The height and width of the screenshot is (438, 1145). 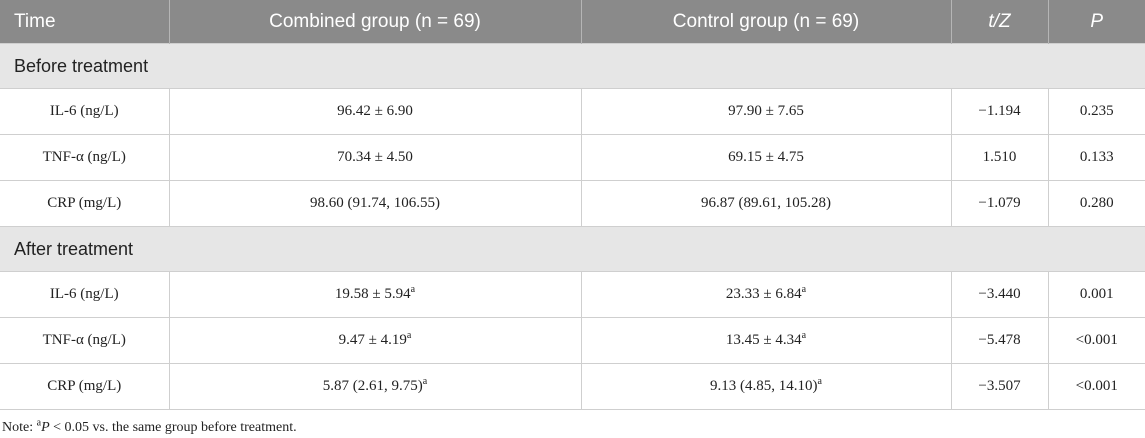 I want to click on header-control-group: Control group (n = 69), so click(x=766, y=22).